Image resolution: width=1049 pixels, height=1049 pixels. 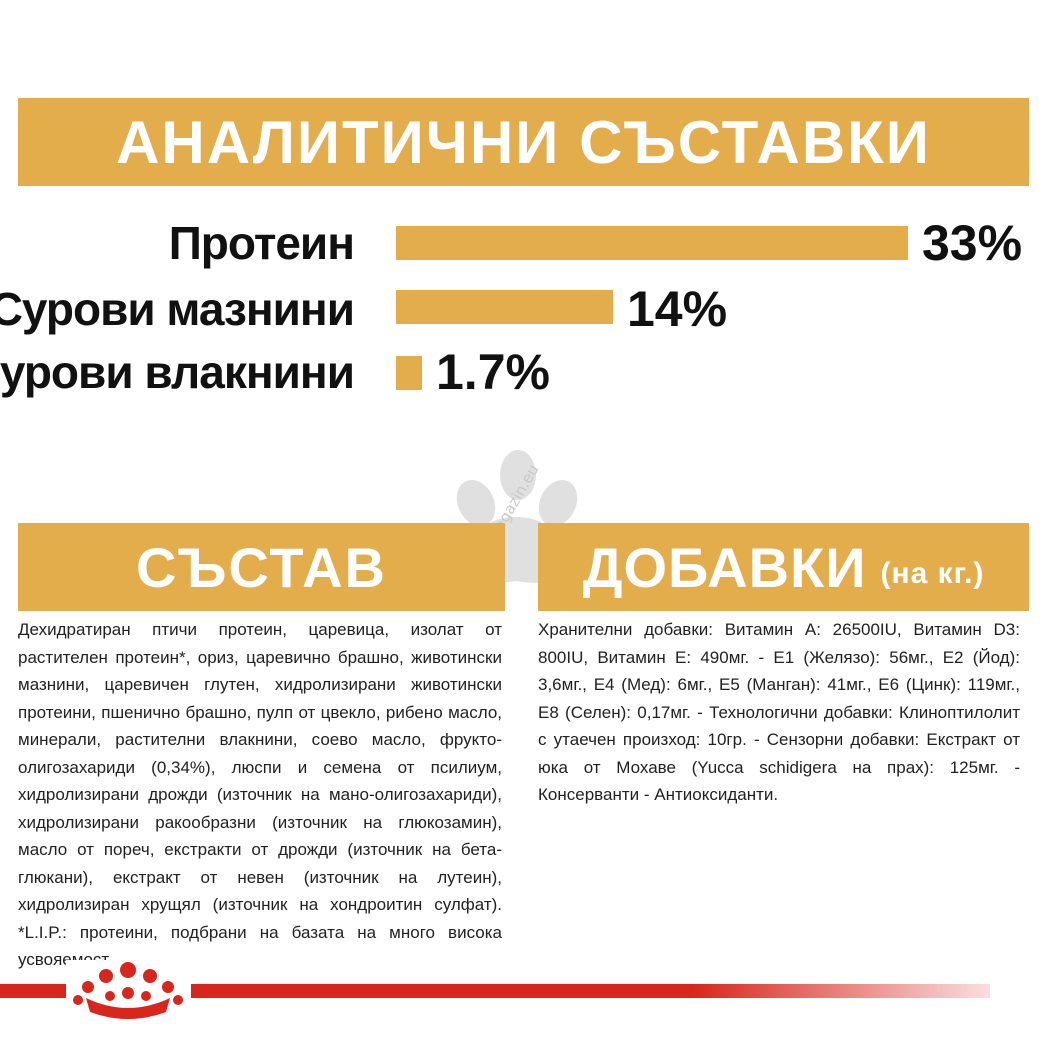 What do you see at coordinates (177, 309) in the screenshot?
I see `nutrient-label: Сурови мазнини` at bounding box center [177, 309].